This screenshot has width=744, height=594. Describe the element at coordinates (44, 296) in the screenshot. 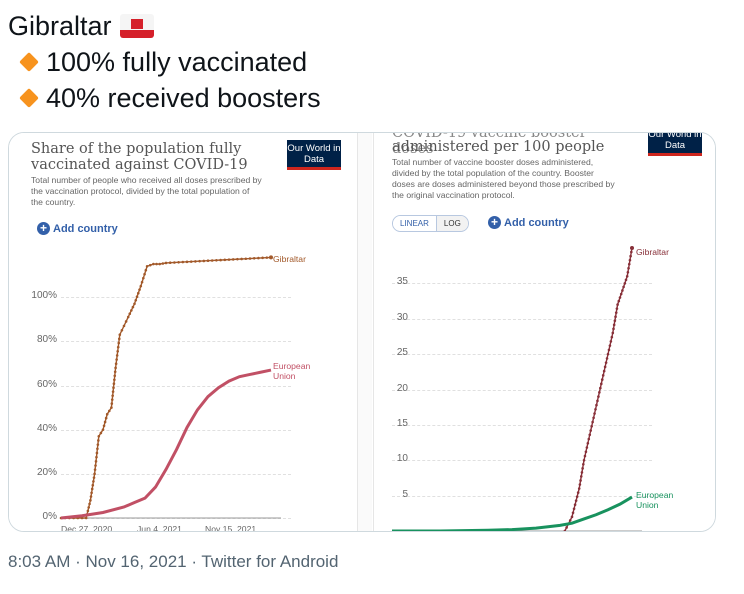

I see `y-tick-label: 100%` at that location.